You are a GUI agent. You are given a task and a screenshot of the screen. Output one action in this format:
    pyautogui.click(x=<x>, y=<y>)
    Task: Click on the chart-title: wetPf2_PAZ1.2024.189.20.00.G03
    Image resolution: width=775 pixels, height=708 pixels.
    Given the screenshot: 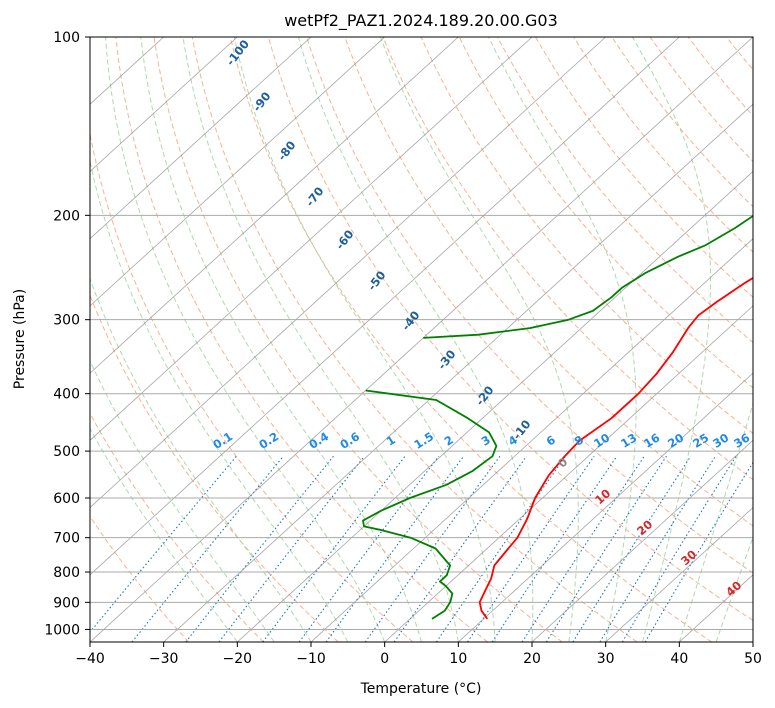 What is the action you would take?
    pyautogui.click(x=421, y=21)
    